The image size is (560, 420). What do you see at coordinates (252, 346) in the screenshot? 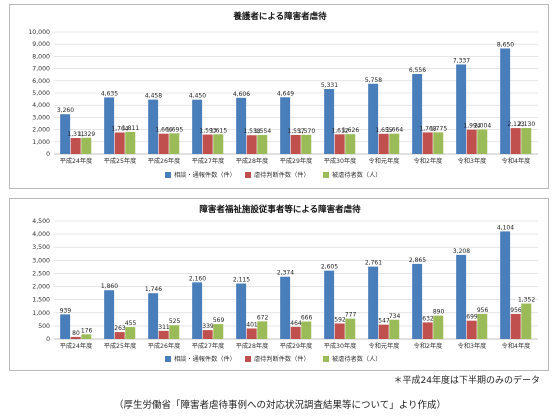
I see `x-category-label: 平成28年度` at bounding box center [252, 346].